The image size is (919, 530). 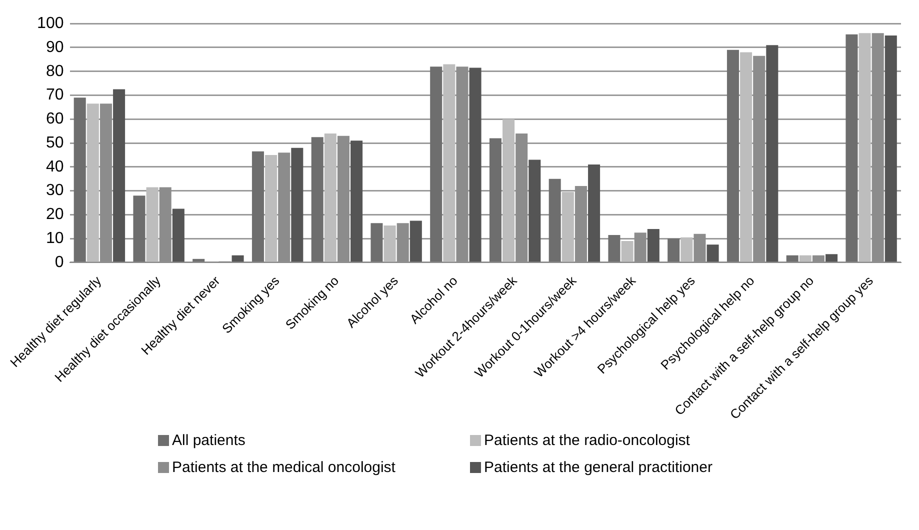 I want to click on y-tick-label: 50, so click(x=55, y=143).